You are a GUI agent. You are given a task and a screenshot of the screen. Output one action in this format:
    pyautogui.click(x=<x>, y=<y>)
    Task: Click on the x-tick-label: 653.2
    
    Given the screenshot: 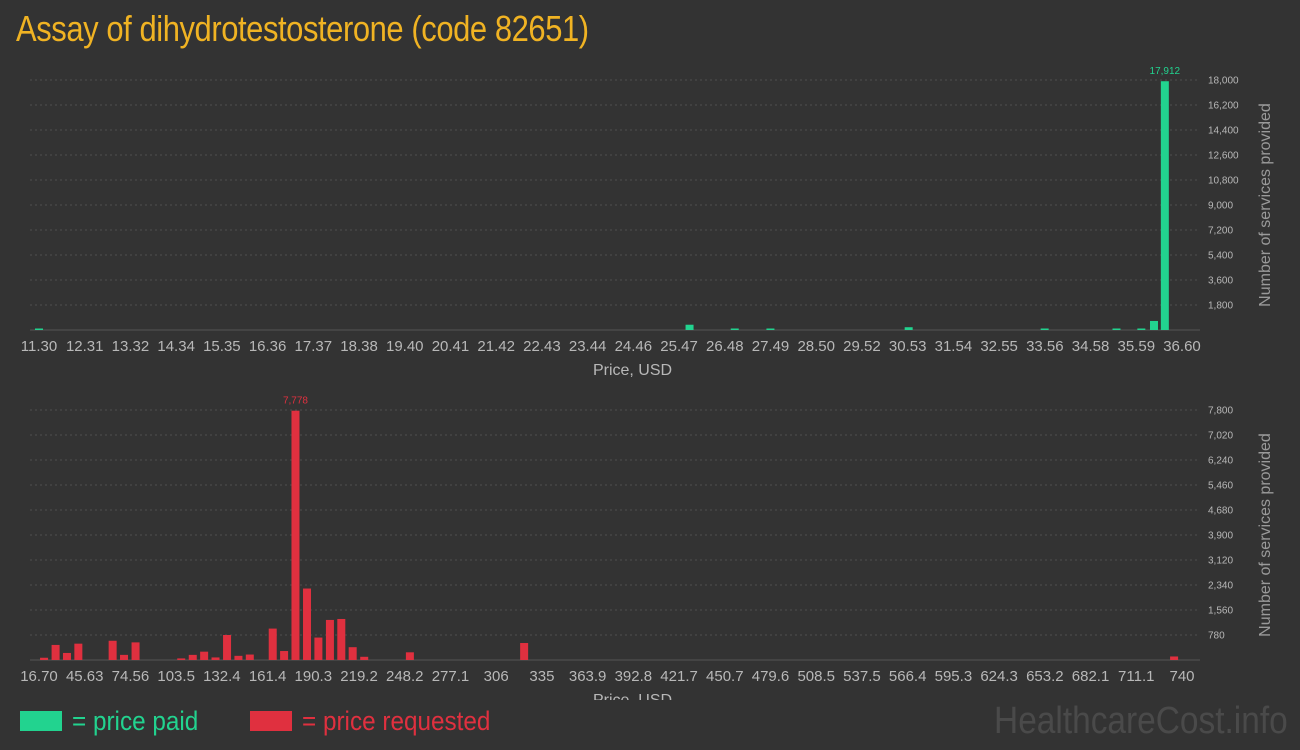 What is the action you would take?
    pyautogui.click(x=1045, y=676)
    